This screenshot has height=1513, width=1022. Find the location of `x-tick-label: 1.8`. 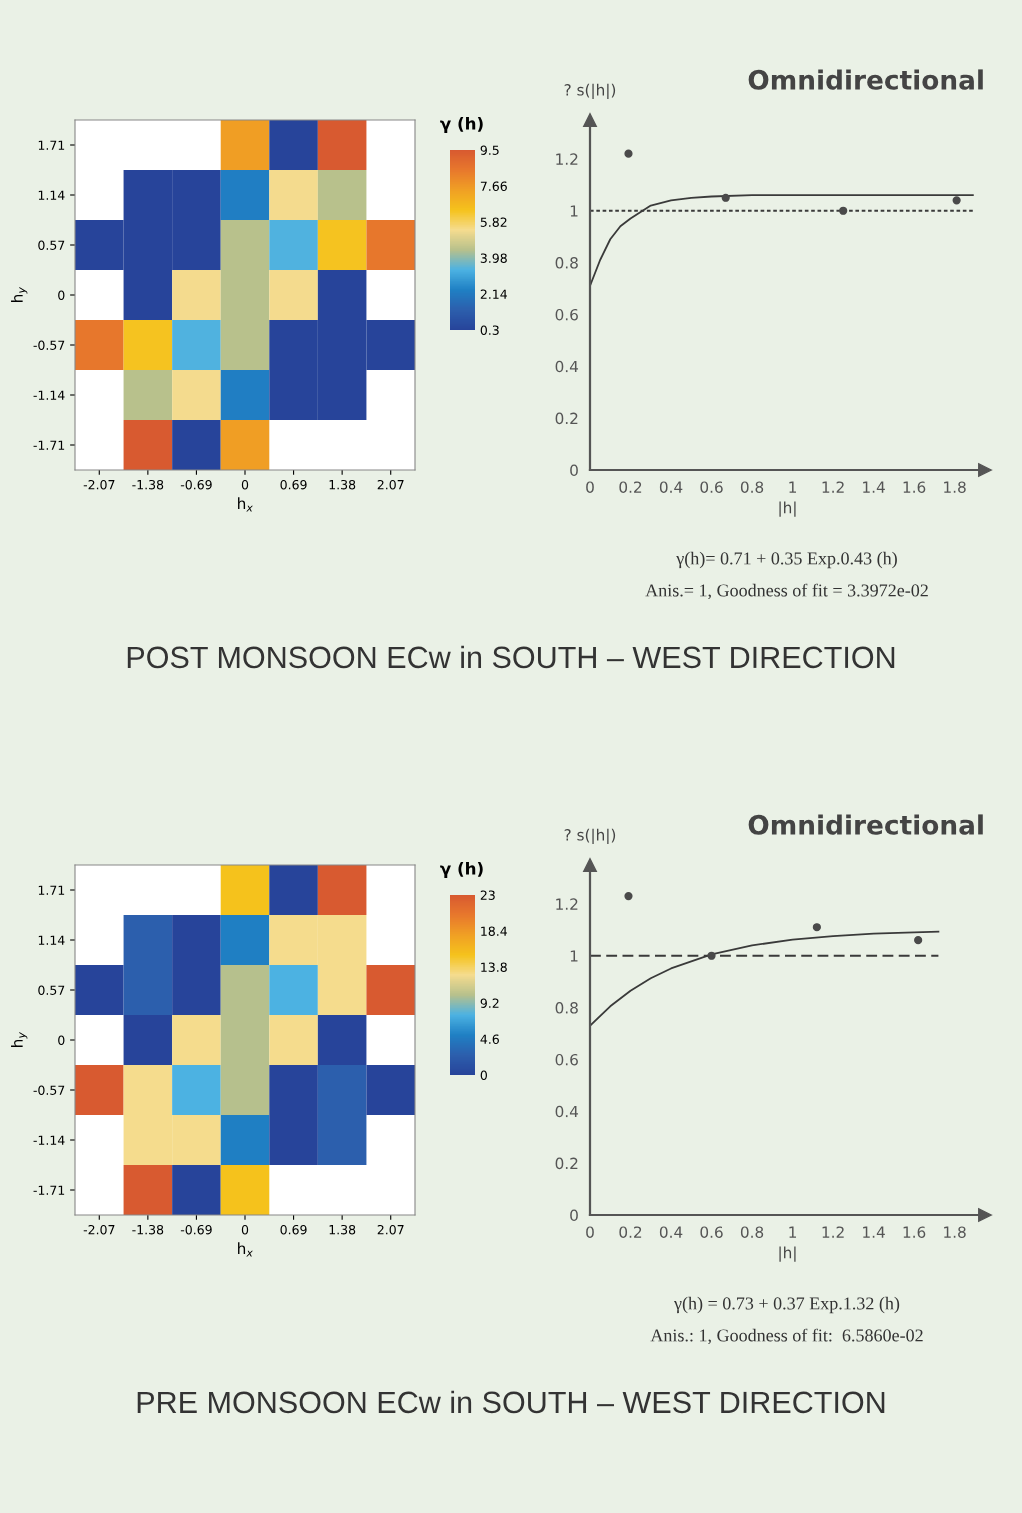

x-tick-label: 1.8 is located at coordinates (955, 1232).